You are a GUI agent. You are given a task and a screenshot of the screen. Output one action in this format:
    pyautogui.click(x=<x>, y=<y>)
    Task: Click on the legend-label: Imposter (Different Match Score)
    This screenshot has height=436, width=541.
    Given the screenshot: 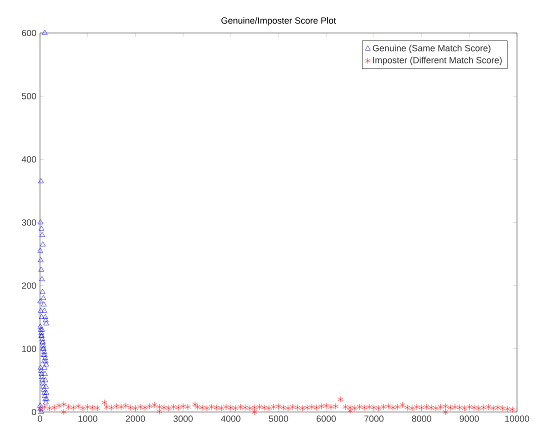 What is the action you would take?
    pyautogui.click(x=437, y=61)
    